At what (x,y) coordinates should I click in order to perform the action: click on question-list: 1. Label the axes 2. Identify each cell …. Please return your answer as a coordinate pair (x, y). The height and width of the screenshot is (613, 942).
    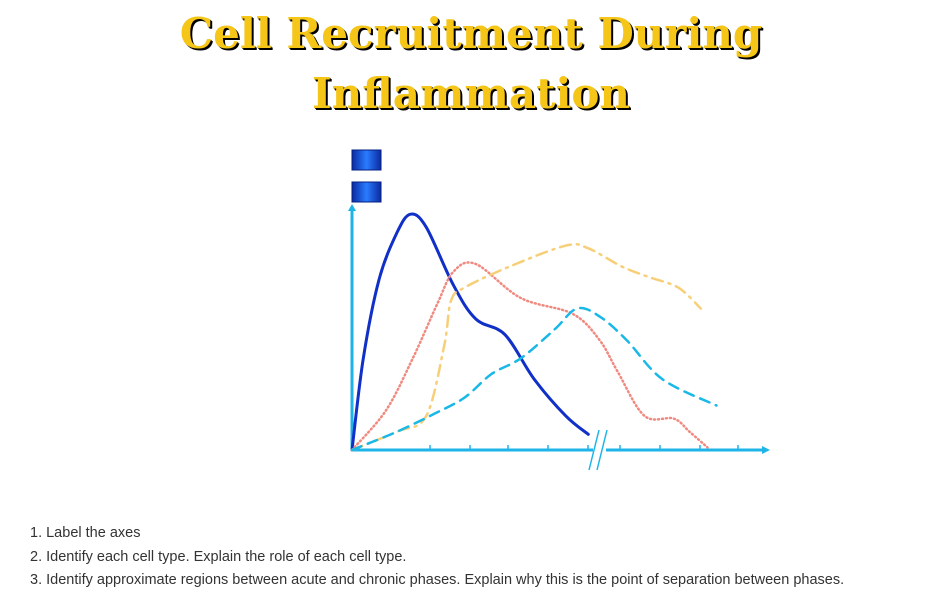
    Looking at the image, I should click on (437, 557).